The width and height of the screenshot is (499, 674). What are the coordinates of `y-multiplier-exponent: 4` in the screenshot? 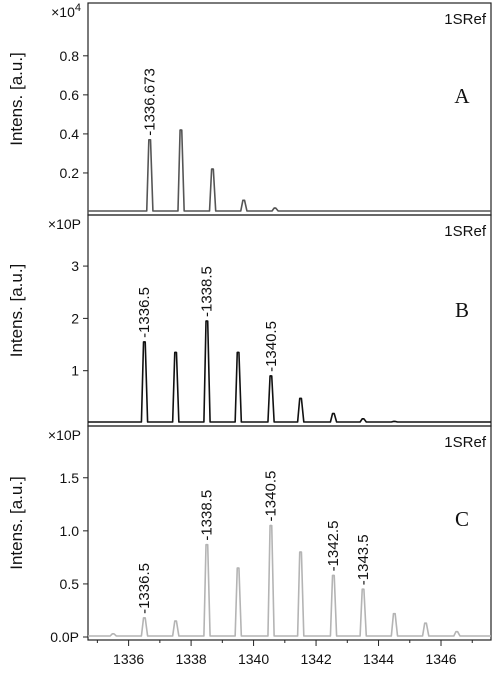 It's located at (78, 8).